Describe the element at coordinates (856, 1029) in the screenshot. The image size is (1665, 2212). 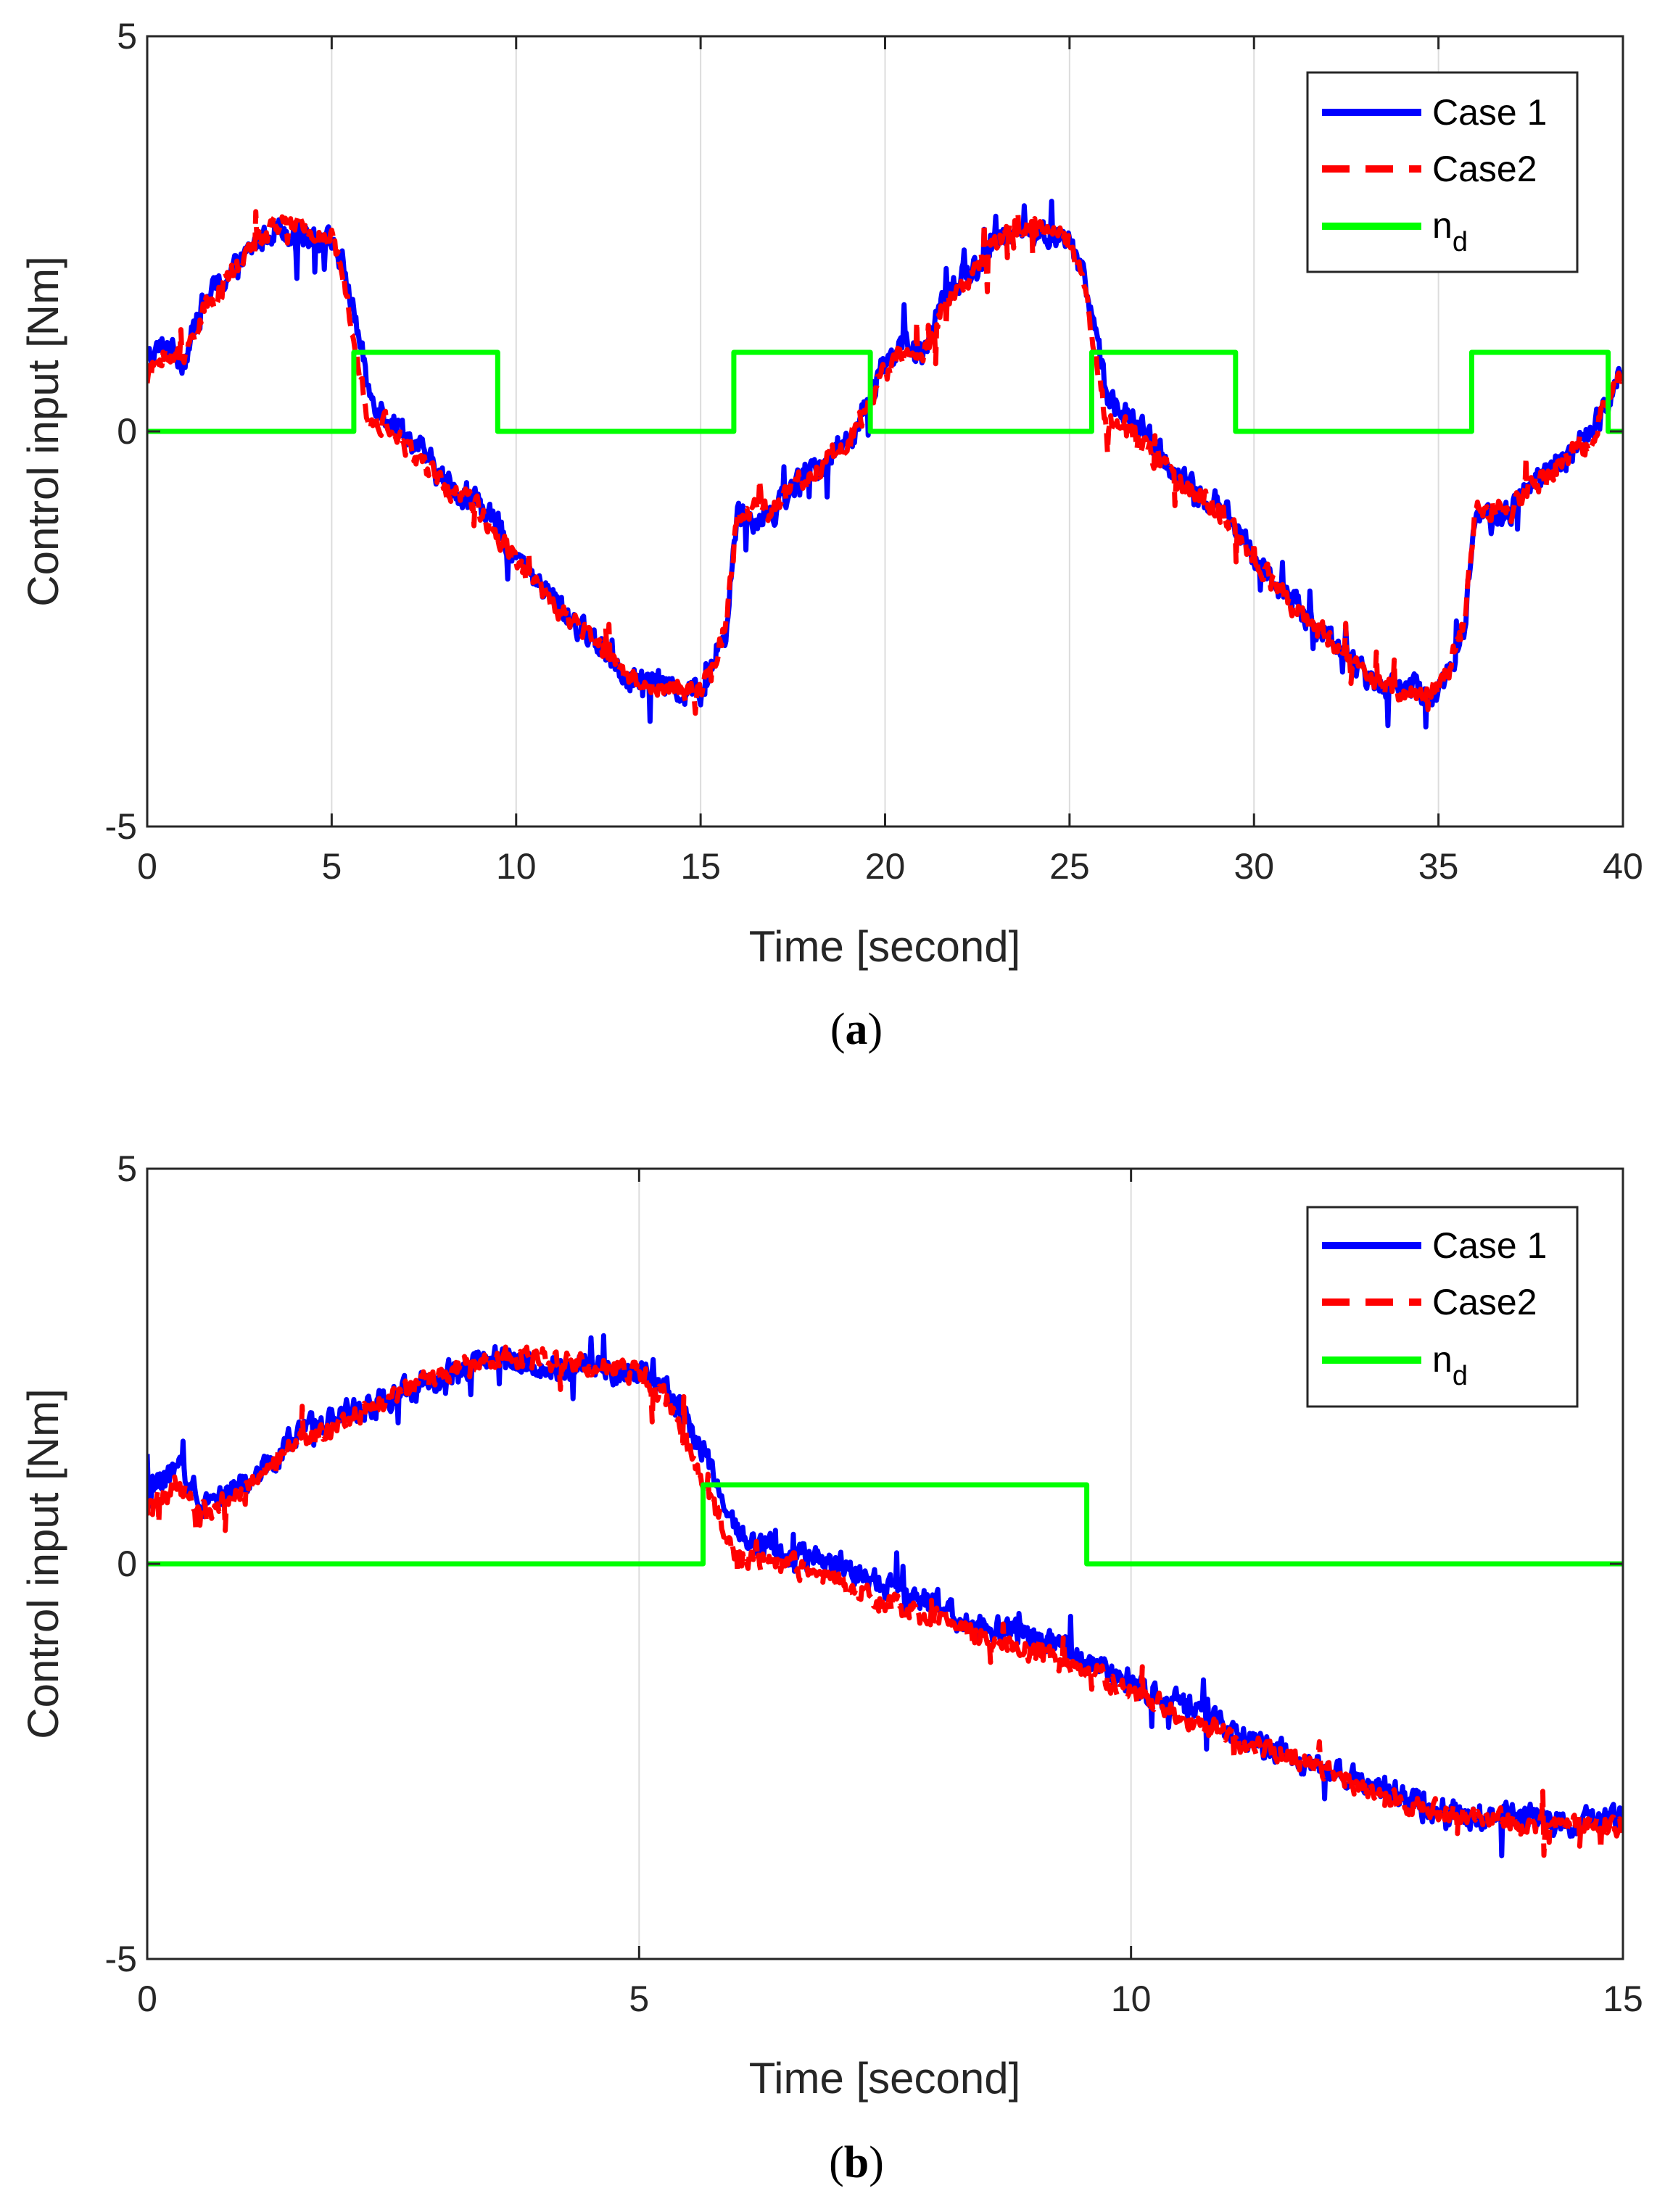
I see `panel-label-a: (a)` at that location.